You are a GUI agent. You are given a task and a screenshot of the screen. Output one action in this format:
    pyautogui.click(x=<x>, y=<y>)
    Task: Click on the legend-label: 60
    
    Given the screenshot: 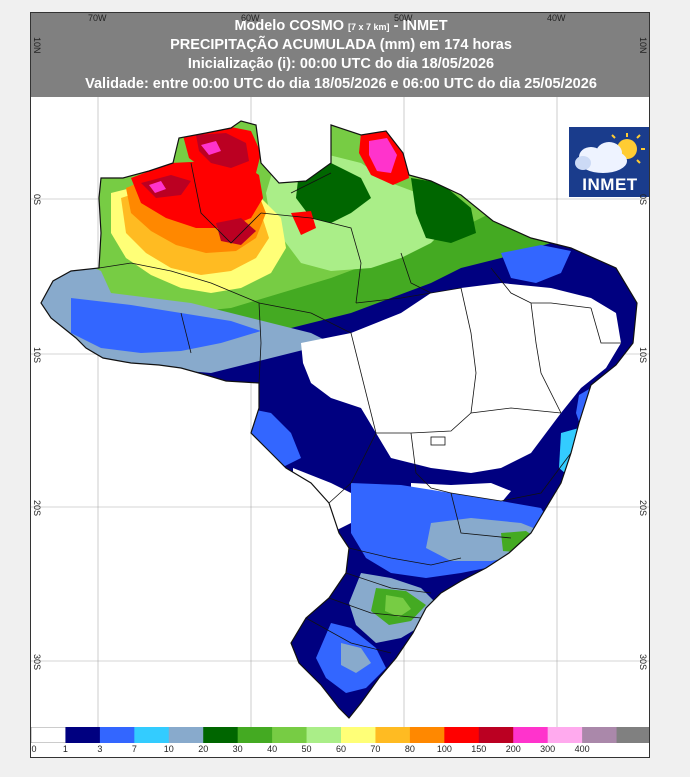 What is the action you would take?
    pyautogui.click(x=341, y=749)
    